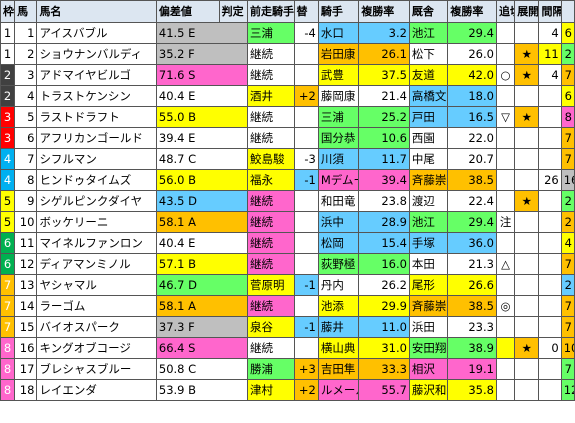 Image resolution: width=575 pixels, height=423 pixels. What do you see at coordinates (567, 54) in the screenshot?
I see `last-value: 2` at bounding box center [567, 54].